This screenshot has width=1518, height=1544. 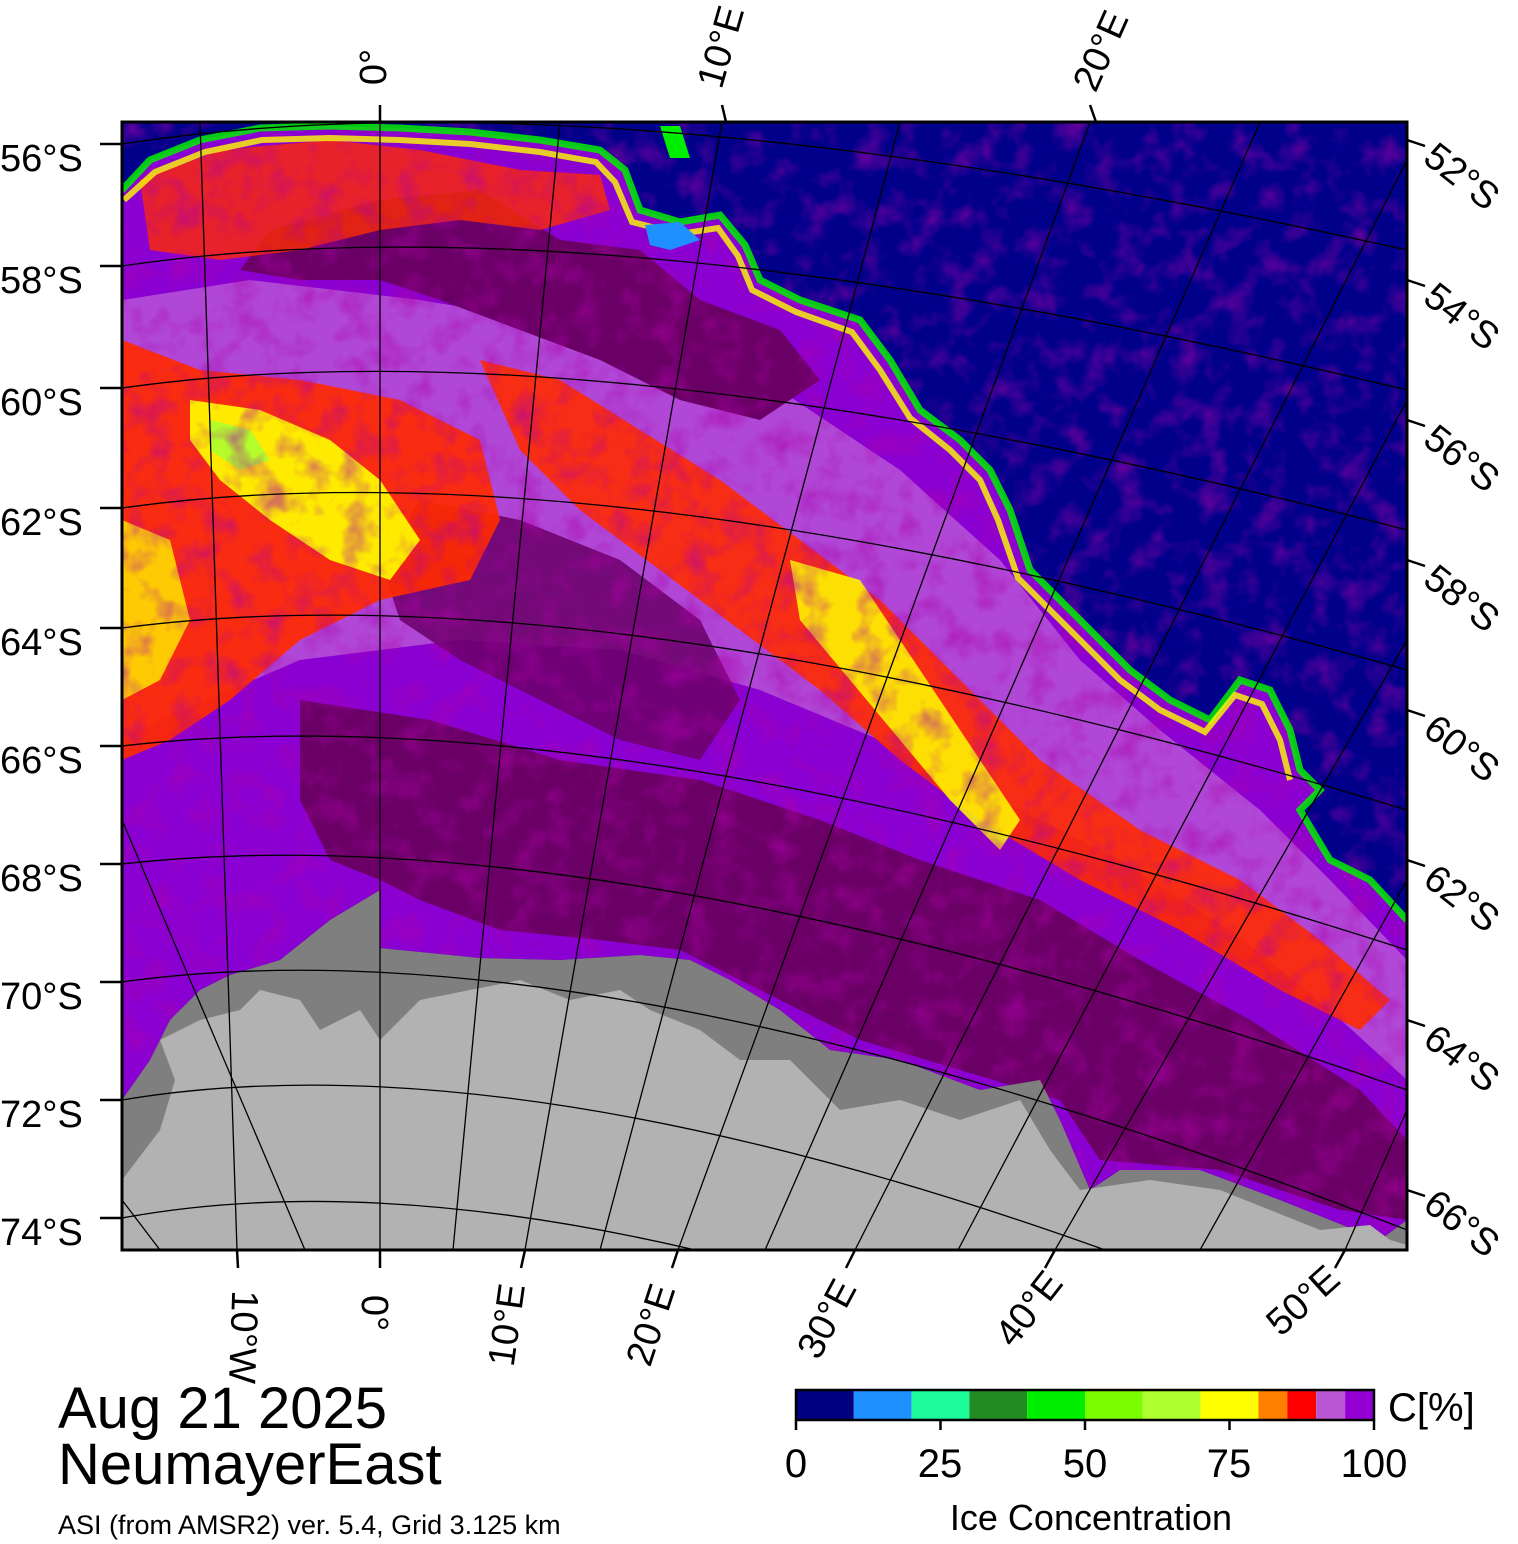 What do you see at coordinates (940, 1464) in the screenshot?
I see `colorbar-tick-25: 25` at bounding box center [940, 1464].